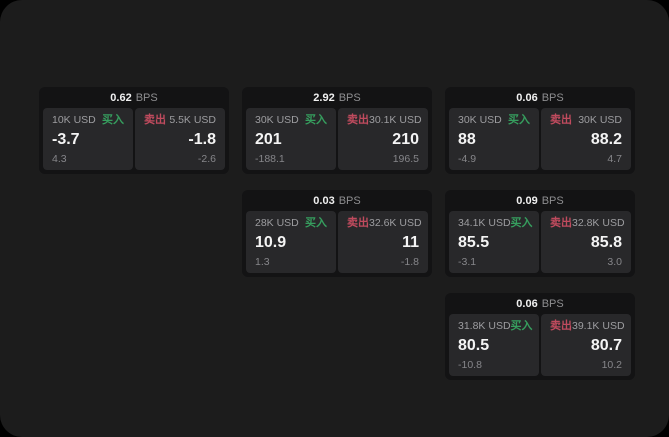 The width and height of the screenshot is (669, 437). I want to click on buy-price: 201, so click(268, 139).